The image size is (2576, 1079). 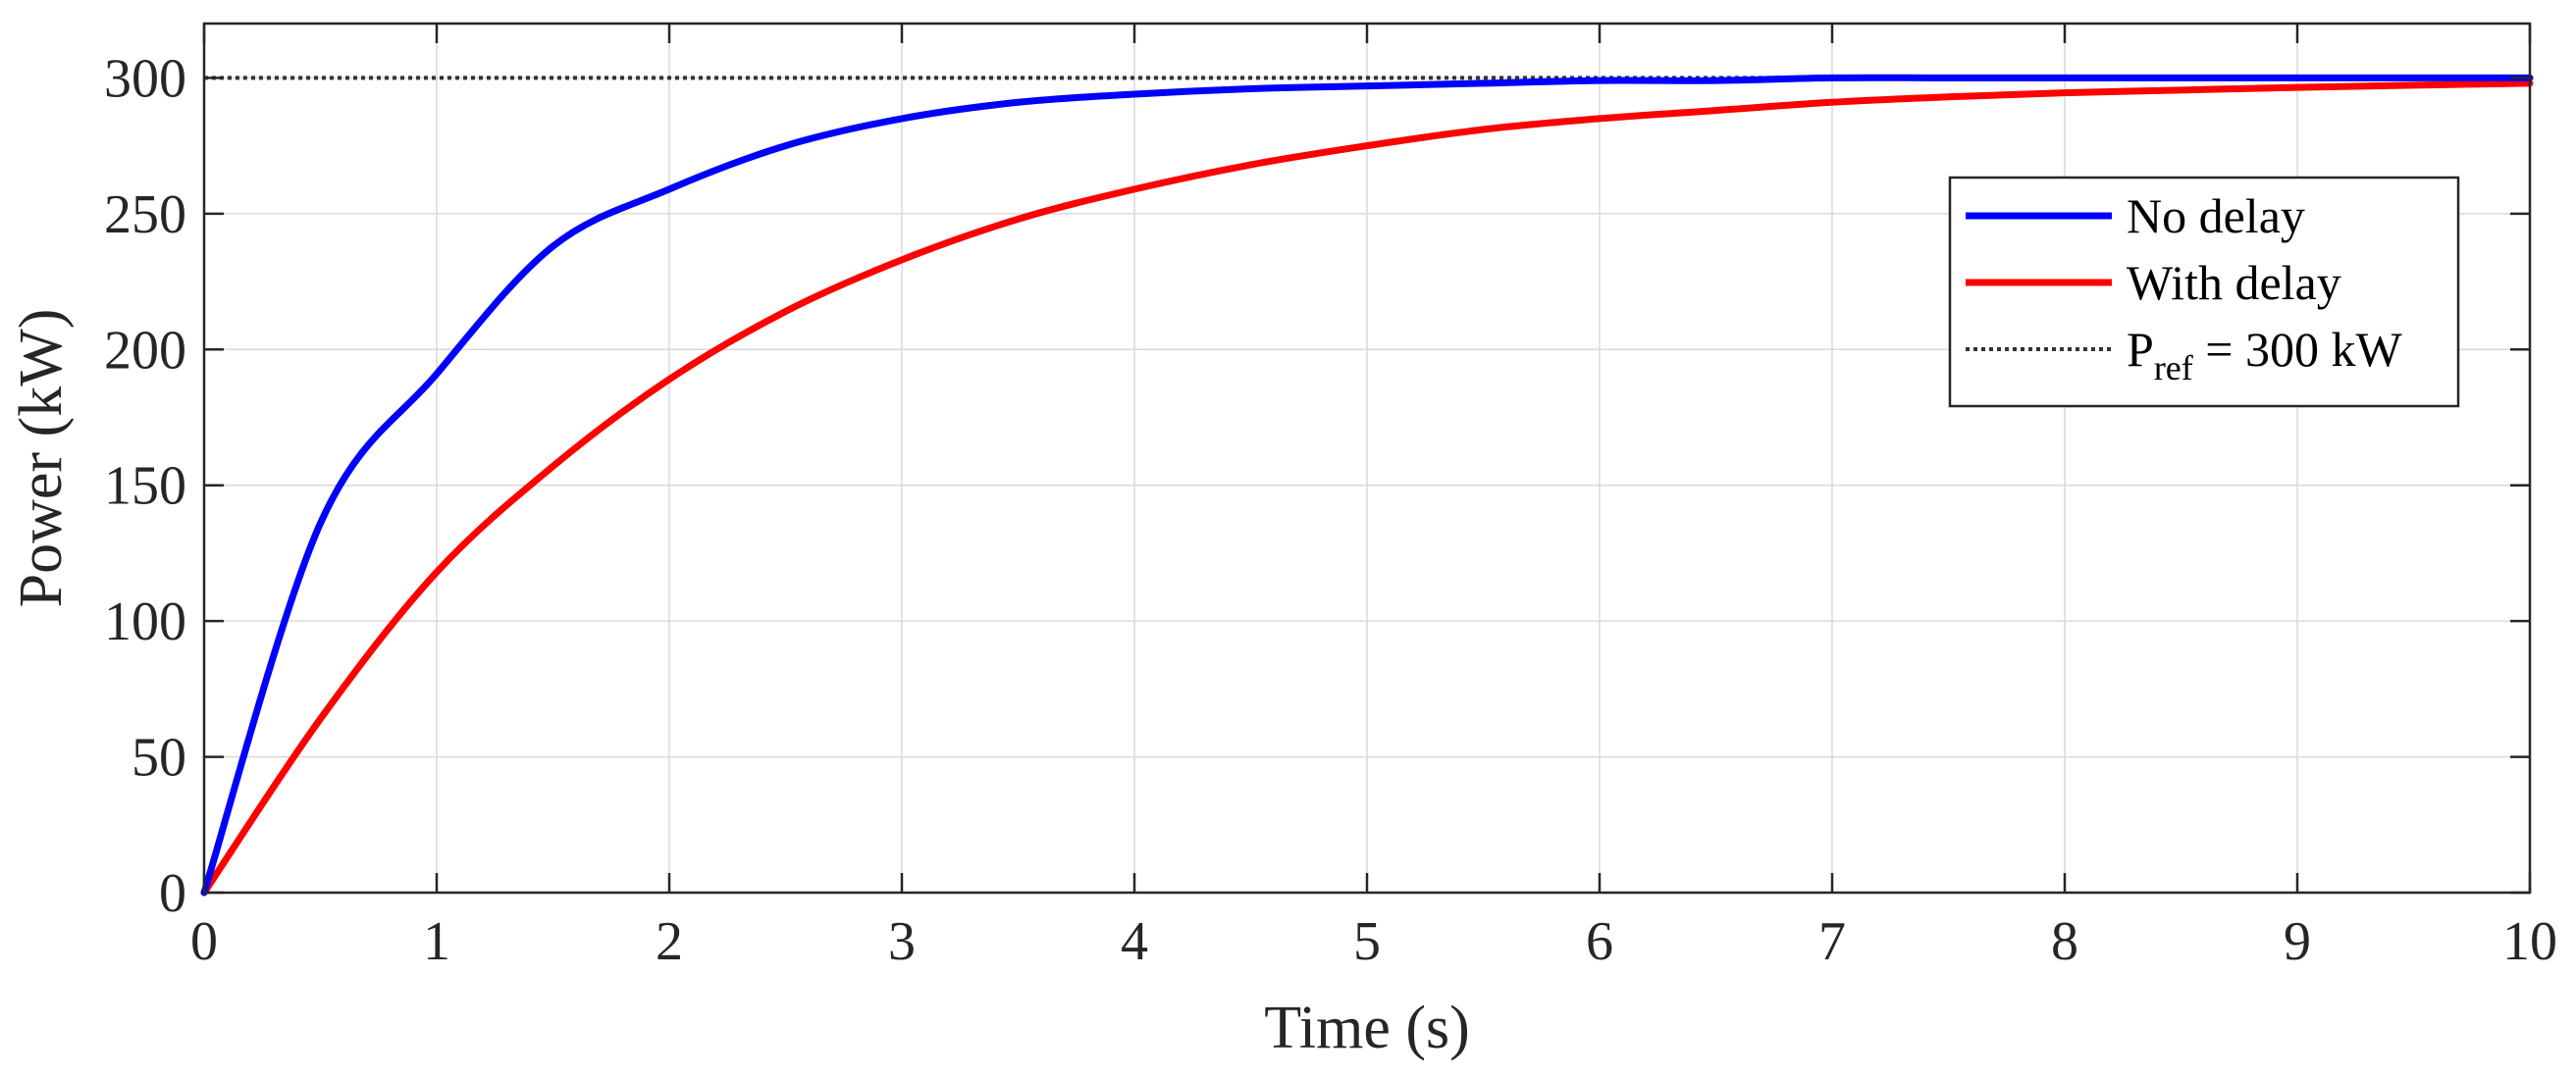 I want to click on x-tick-label: 4, so click(x=1134, y=941).